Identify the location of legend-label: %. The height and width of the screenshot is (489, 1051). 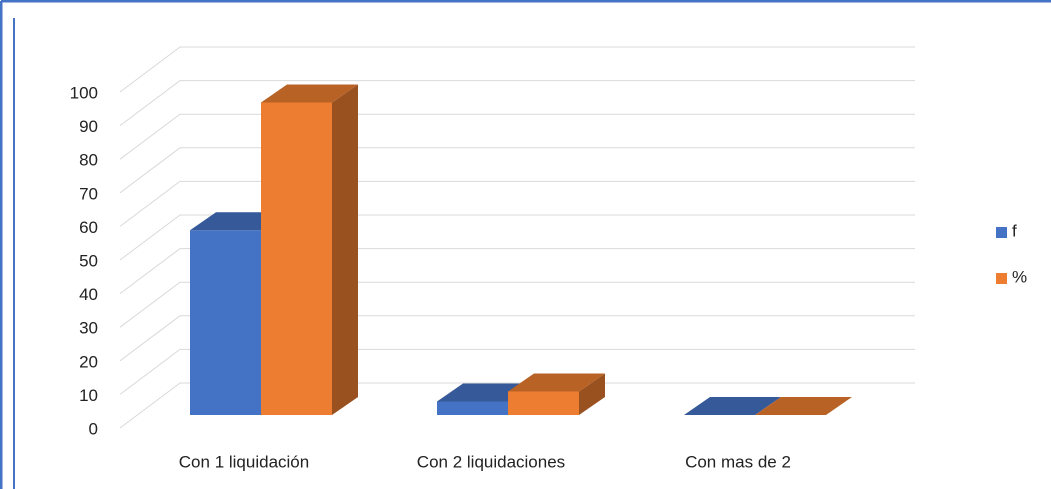
(1019, 276).